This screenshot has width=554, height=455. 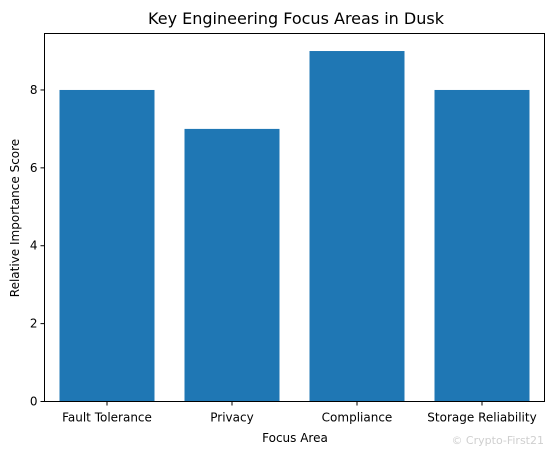 I want to click on y-axis: 0 2 4 6 8, so click(x=37, y=246).